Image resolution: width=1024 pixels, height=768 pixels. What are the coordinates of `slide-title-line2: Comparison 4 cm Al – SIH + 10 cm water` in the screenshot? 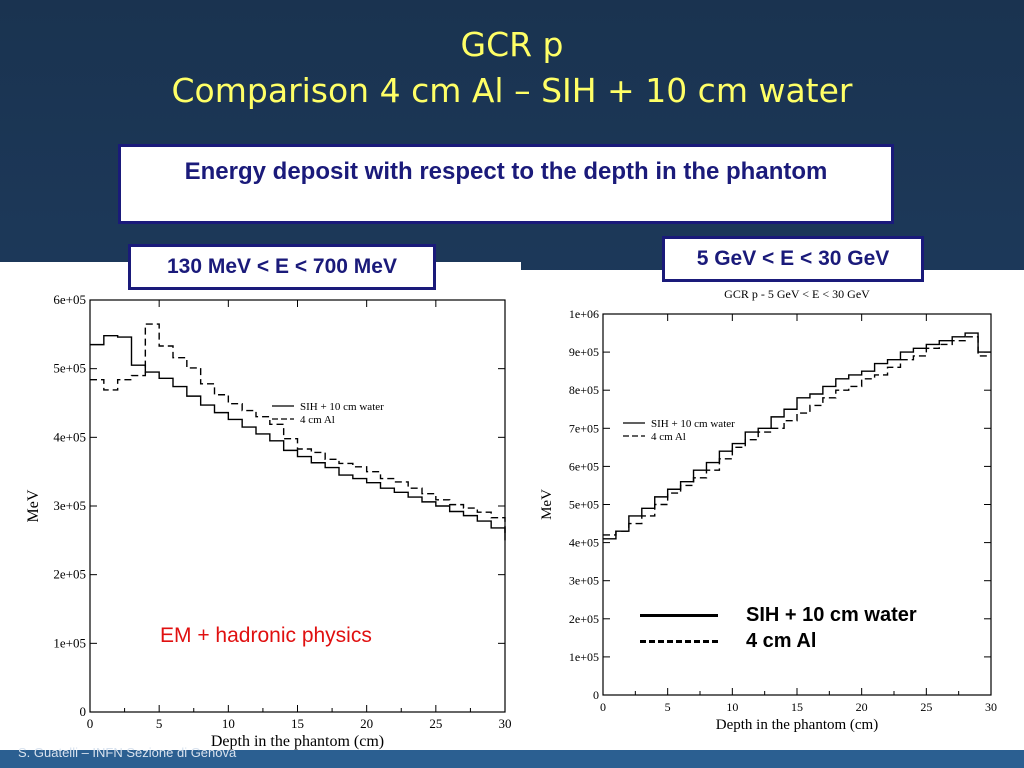 It's located at (512, 90).